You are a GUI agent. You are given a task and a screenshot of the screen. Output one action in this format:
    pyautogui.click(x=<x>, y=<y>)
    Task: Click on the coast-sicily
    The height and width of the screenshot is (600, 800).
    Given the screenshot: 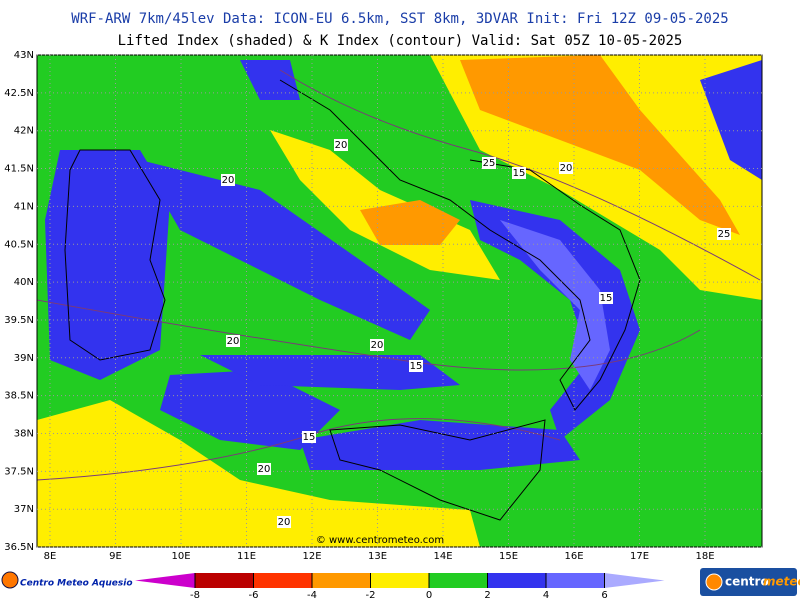 What is the action you would take?
    pyautogui.click(x=437, y=470)
    